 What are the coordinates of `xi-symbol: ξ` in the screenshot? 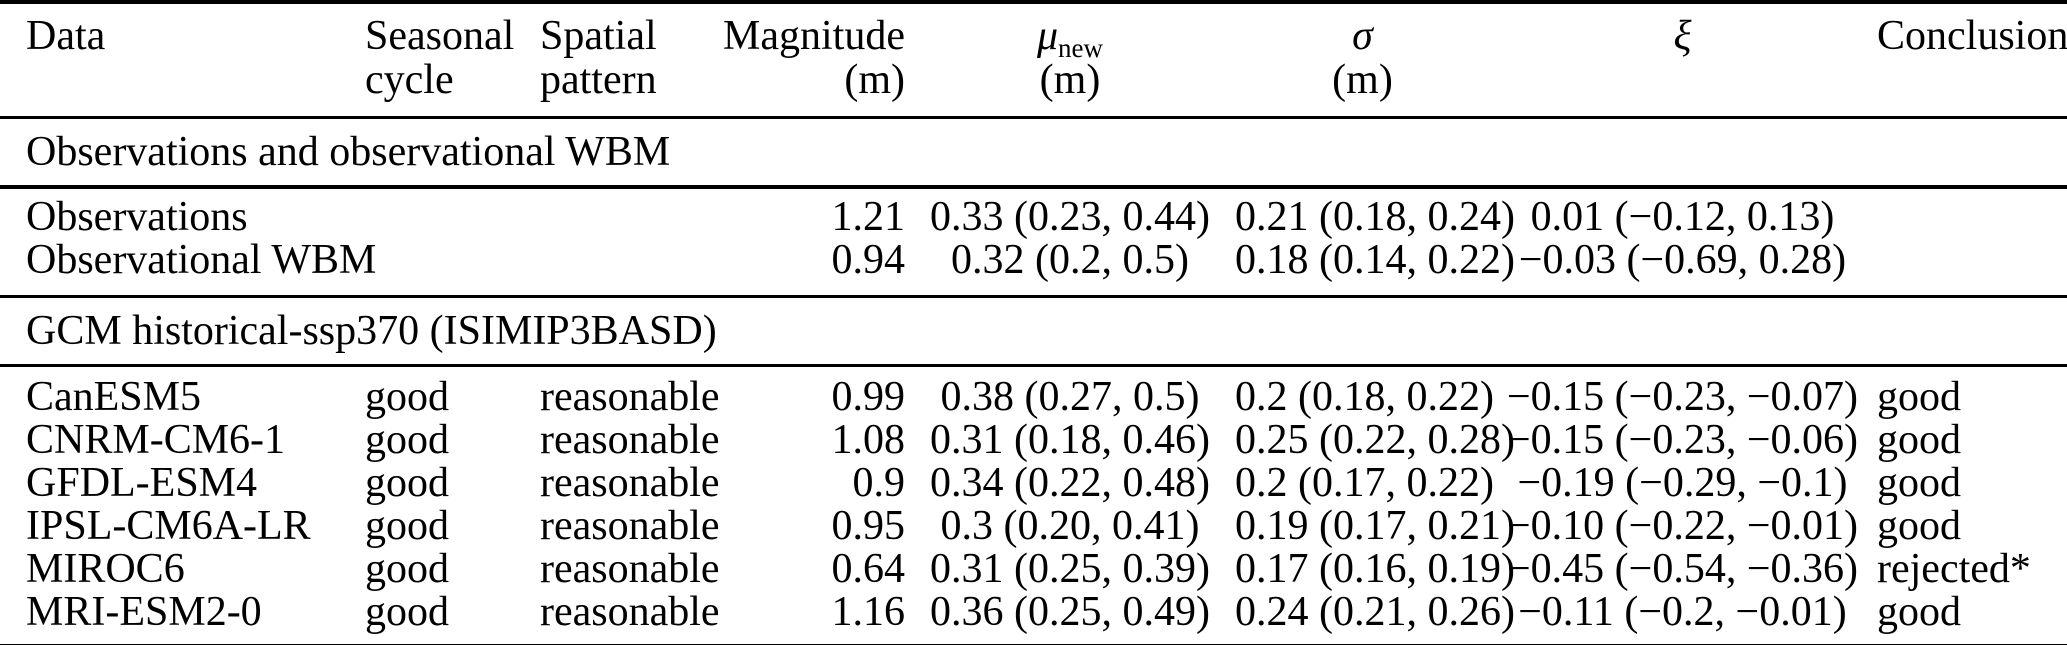 It's located at (1682, 36).